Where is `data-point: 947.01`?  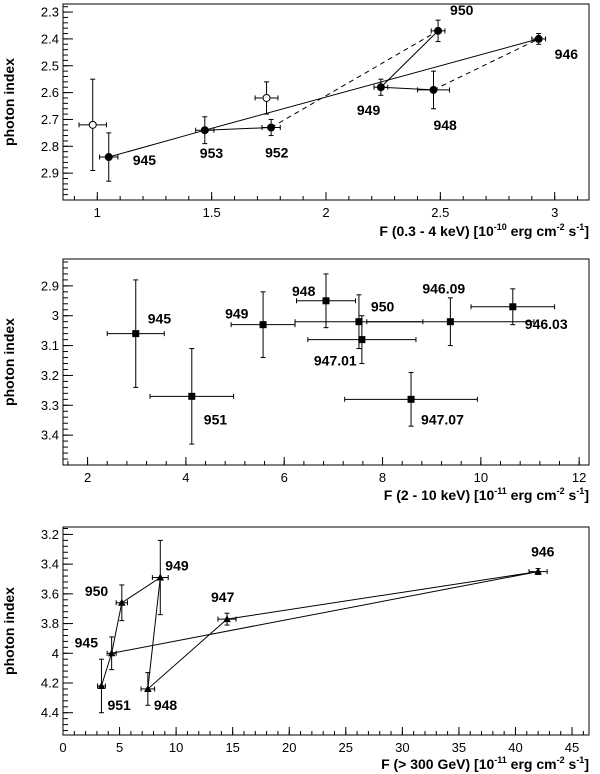
data-point: 947.01 is located at coordinates (362, 342).